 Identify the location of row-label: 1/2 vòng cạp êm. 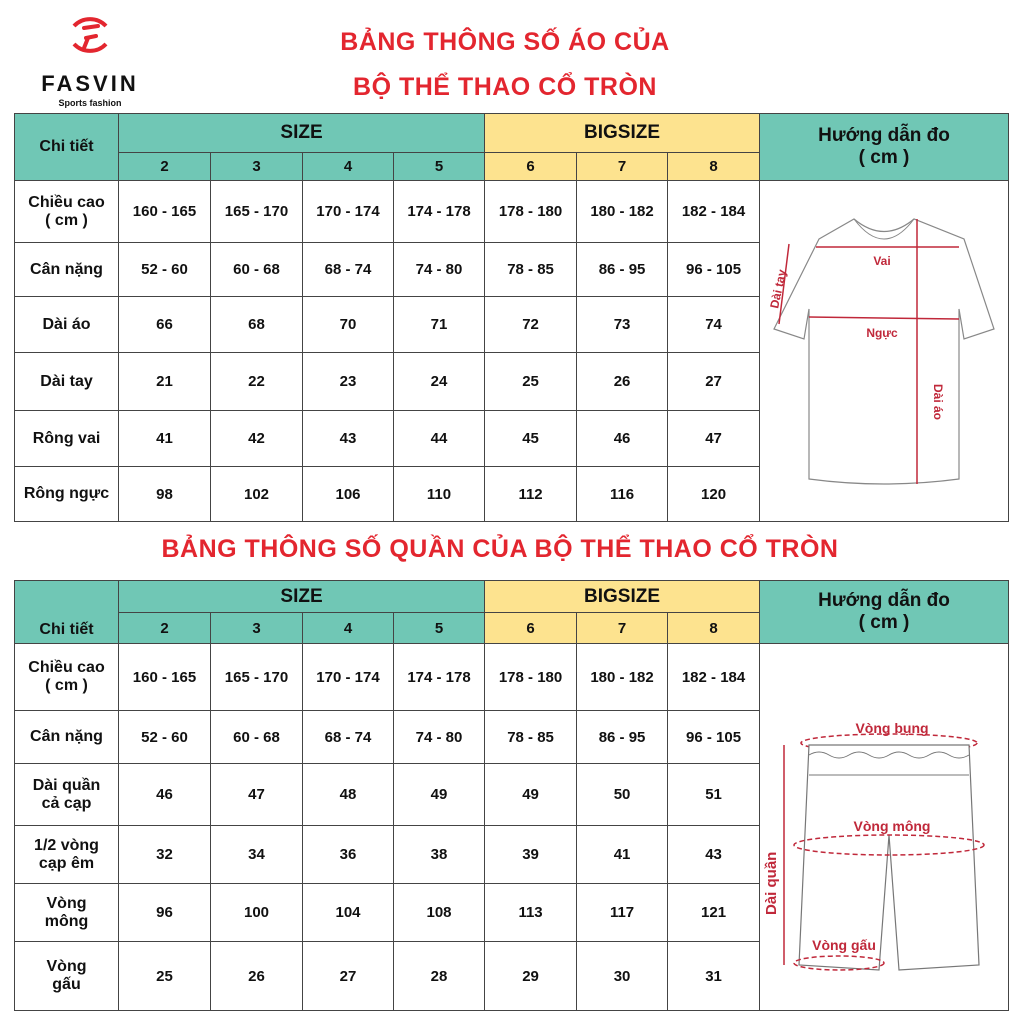
(66, 854).